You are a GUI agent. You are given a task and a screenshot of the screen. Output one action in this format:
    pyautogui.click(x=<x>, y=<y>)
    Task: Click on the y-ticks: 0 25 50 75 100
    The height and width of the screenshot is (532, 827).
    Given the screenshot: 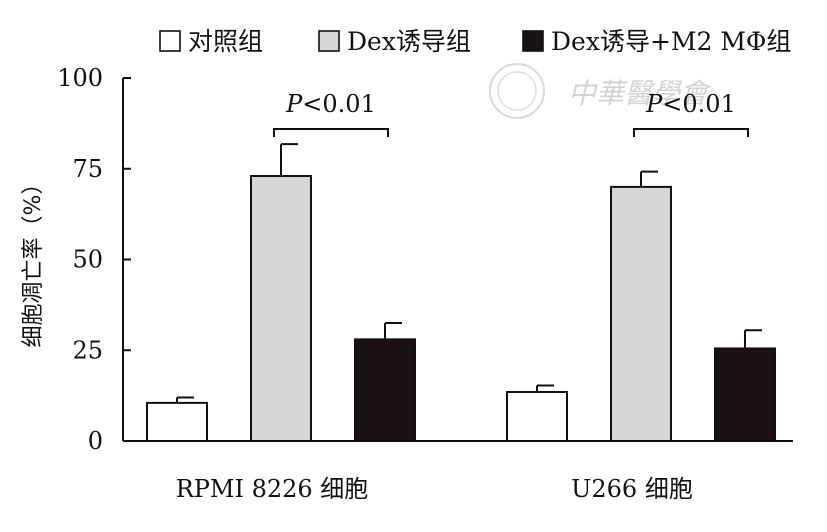 What is the action you would take?
    pyautogui.click(x=94, y=259)
    